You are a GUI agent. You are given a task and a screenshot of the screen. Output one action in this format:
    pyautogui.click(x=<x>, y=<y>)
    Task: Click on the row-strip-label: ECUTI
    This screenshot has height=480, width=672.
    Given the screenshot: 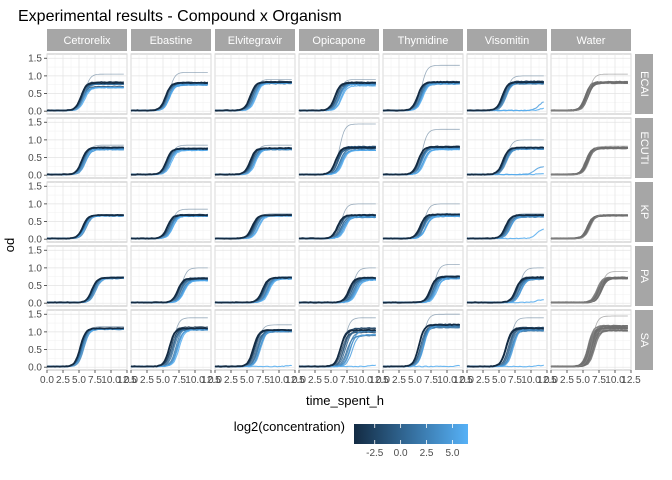 What is the action you would take?
    pyautogui.click(x=644, y=148)
    